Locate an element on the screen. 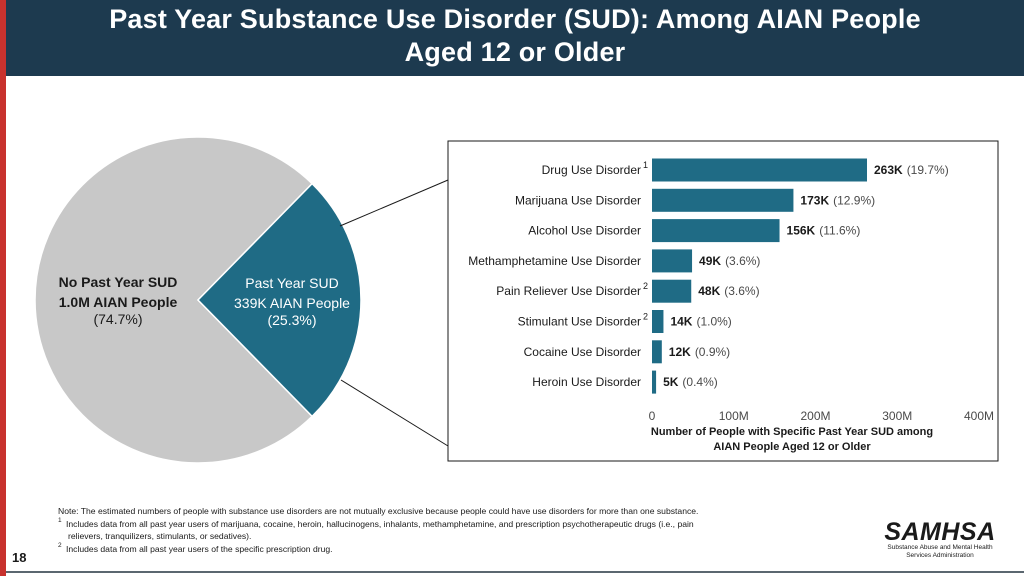  pie-label-sud-line1: Past Year SUD is located at coordinates (291, 283).